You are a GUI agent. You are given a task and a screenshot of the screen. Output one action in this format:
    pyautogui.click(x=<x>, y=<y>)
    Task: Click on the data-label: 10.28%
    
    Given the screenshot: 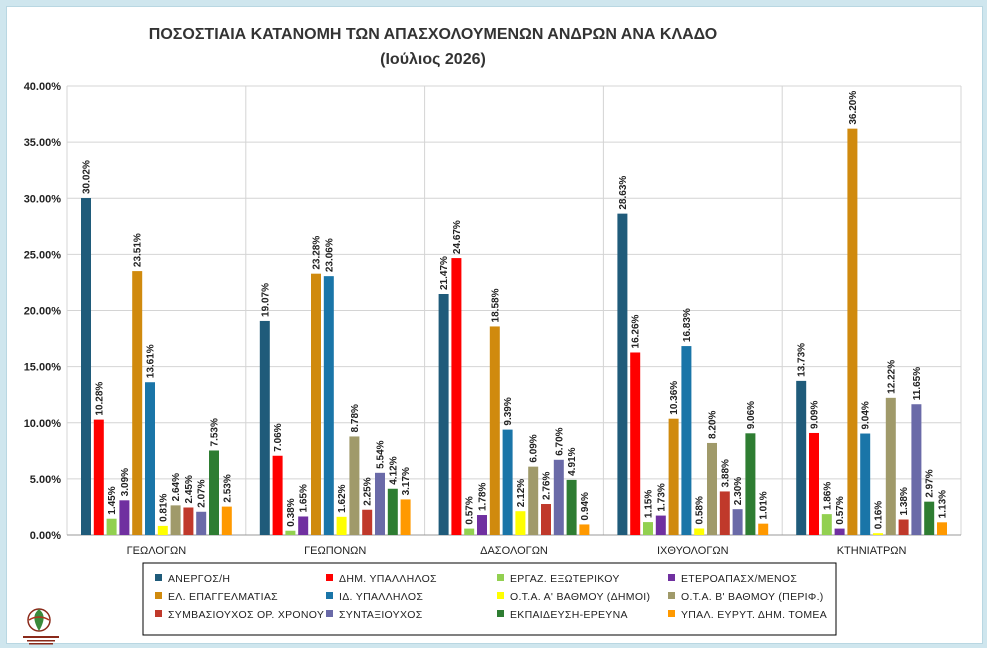 What is the action you would take?
    pyautogui.click(x=99, y=399)
    